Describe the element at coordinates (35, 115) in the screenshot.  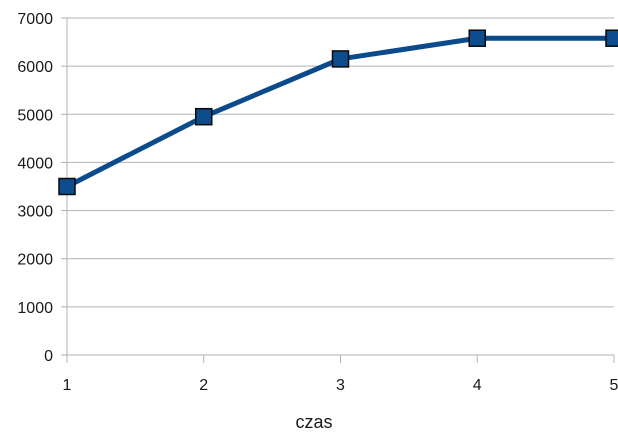
I see `y-tick-label: 5000` at that location.